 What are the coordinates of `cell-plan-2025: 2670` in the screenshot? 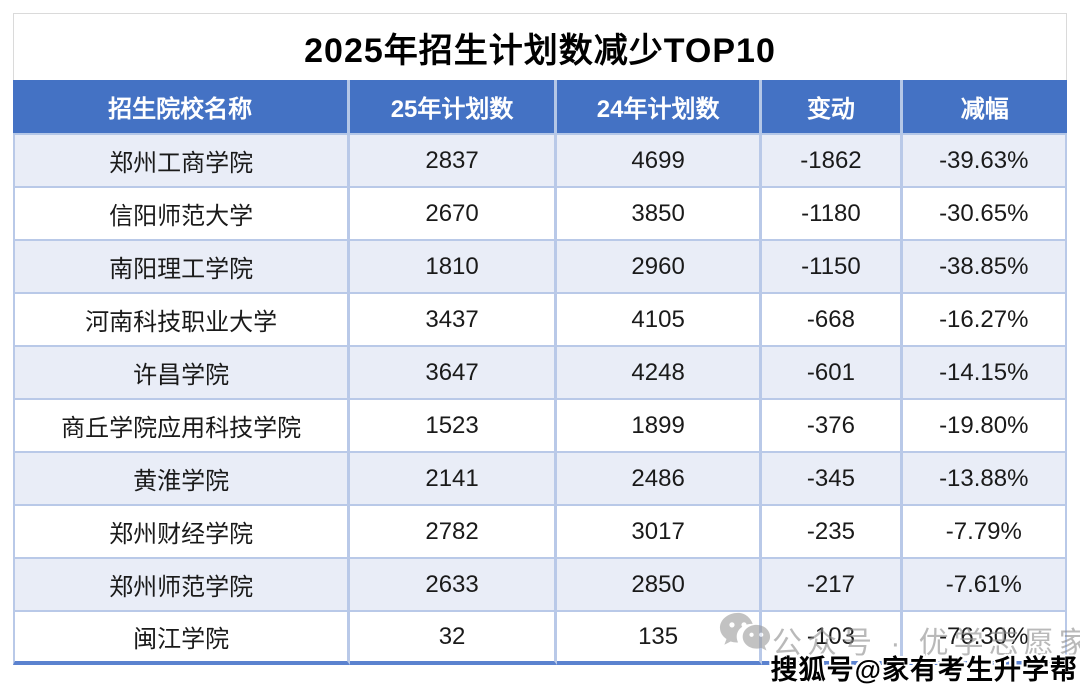 It's located at (453, 214).